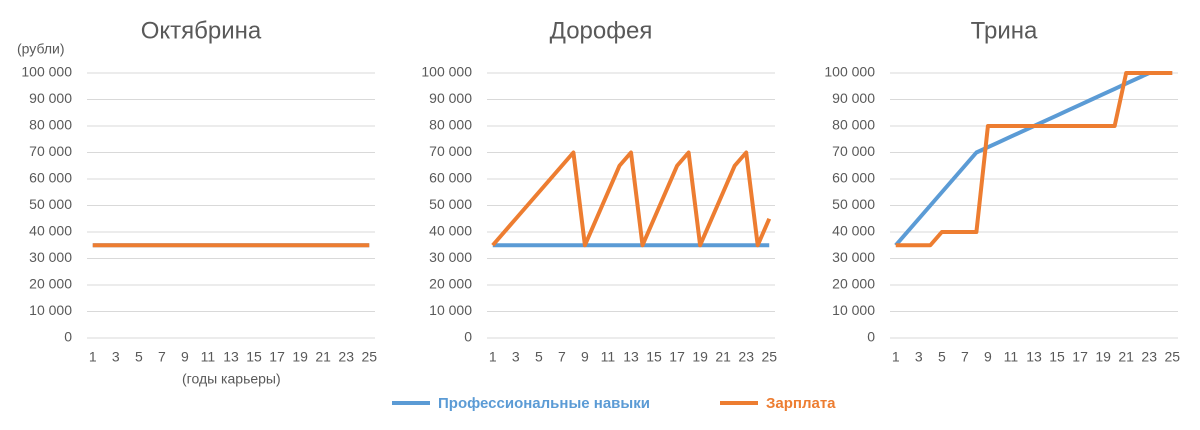 The height and width of the screenshot is (430, 1200). What do you see at coordinates (544, 403) in the screenshot?
I see `legend-label: Профессиональные навыки` at bounding box center [544, 403].